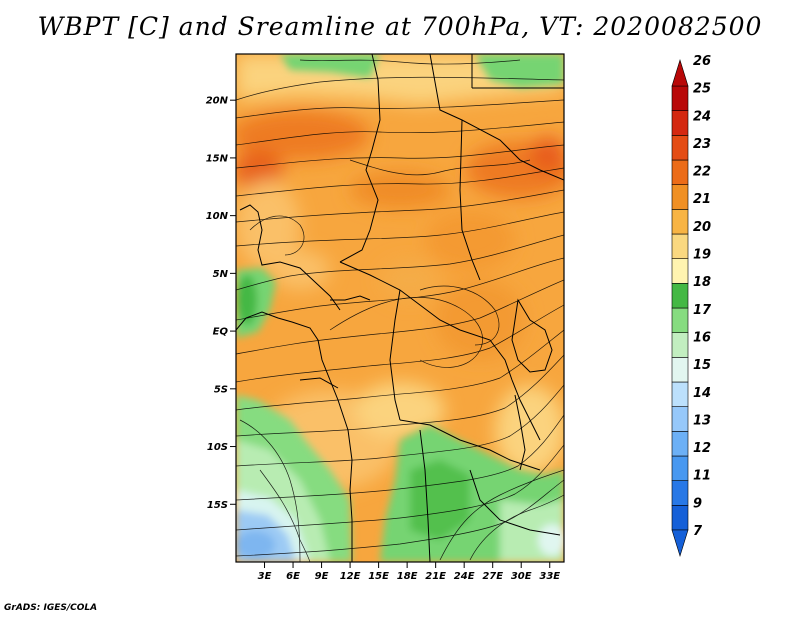 Image resolution: width=800 pixels, height=618 pixels. What do you see at coordinates (293, 576) in the screenshot?
I see `lon-tick-label: 6E` at bounding box center [293, 576].